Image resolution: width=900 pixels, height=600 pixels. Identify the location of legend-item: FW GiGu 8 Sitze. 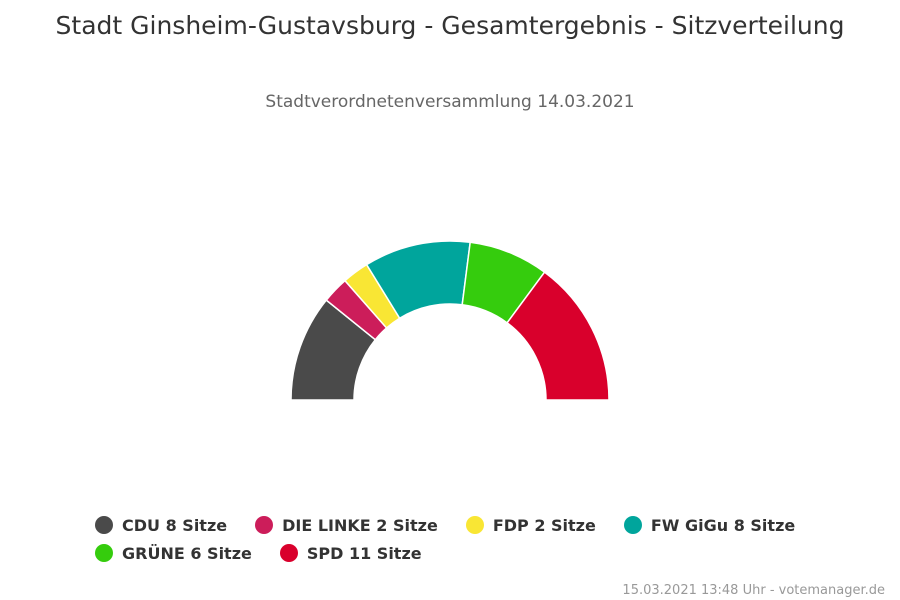
(709, 525).